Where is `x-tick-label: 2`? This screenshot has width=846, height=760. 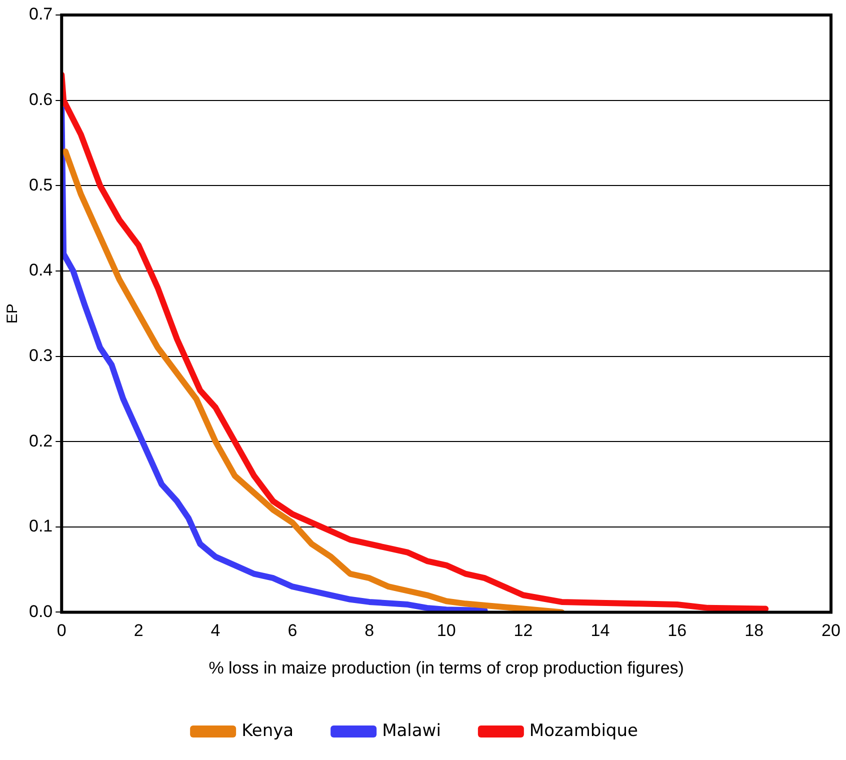 x-tick-label: 2 is located at coordinates (139, 630).